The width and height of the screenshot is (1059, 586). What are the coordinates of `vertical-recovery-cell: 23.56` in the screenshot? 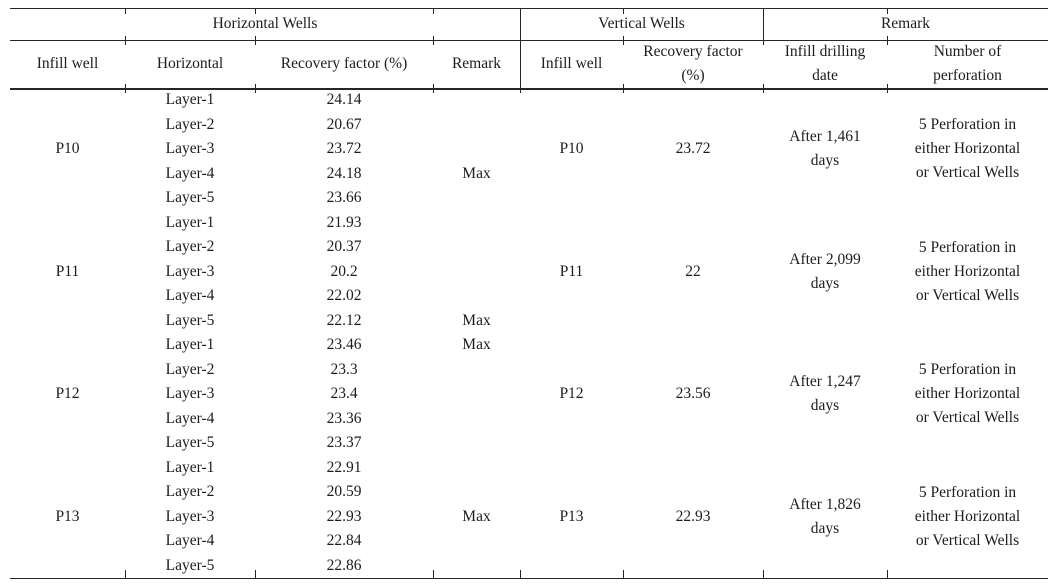 It's located at (693, 394).